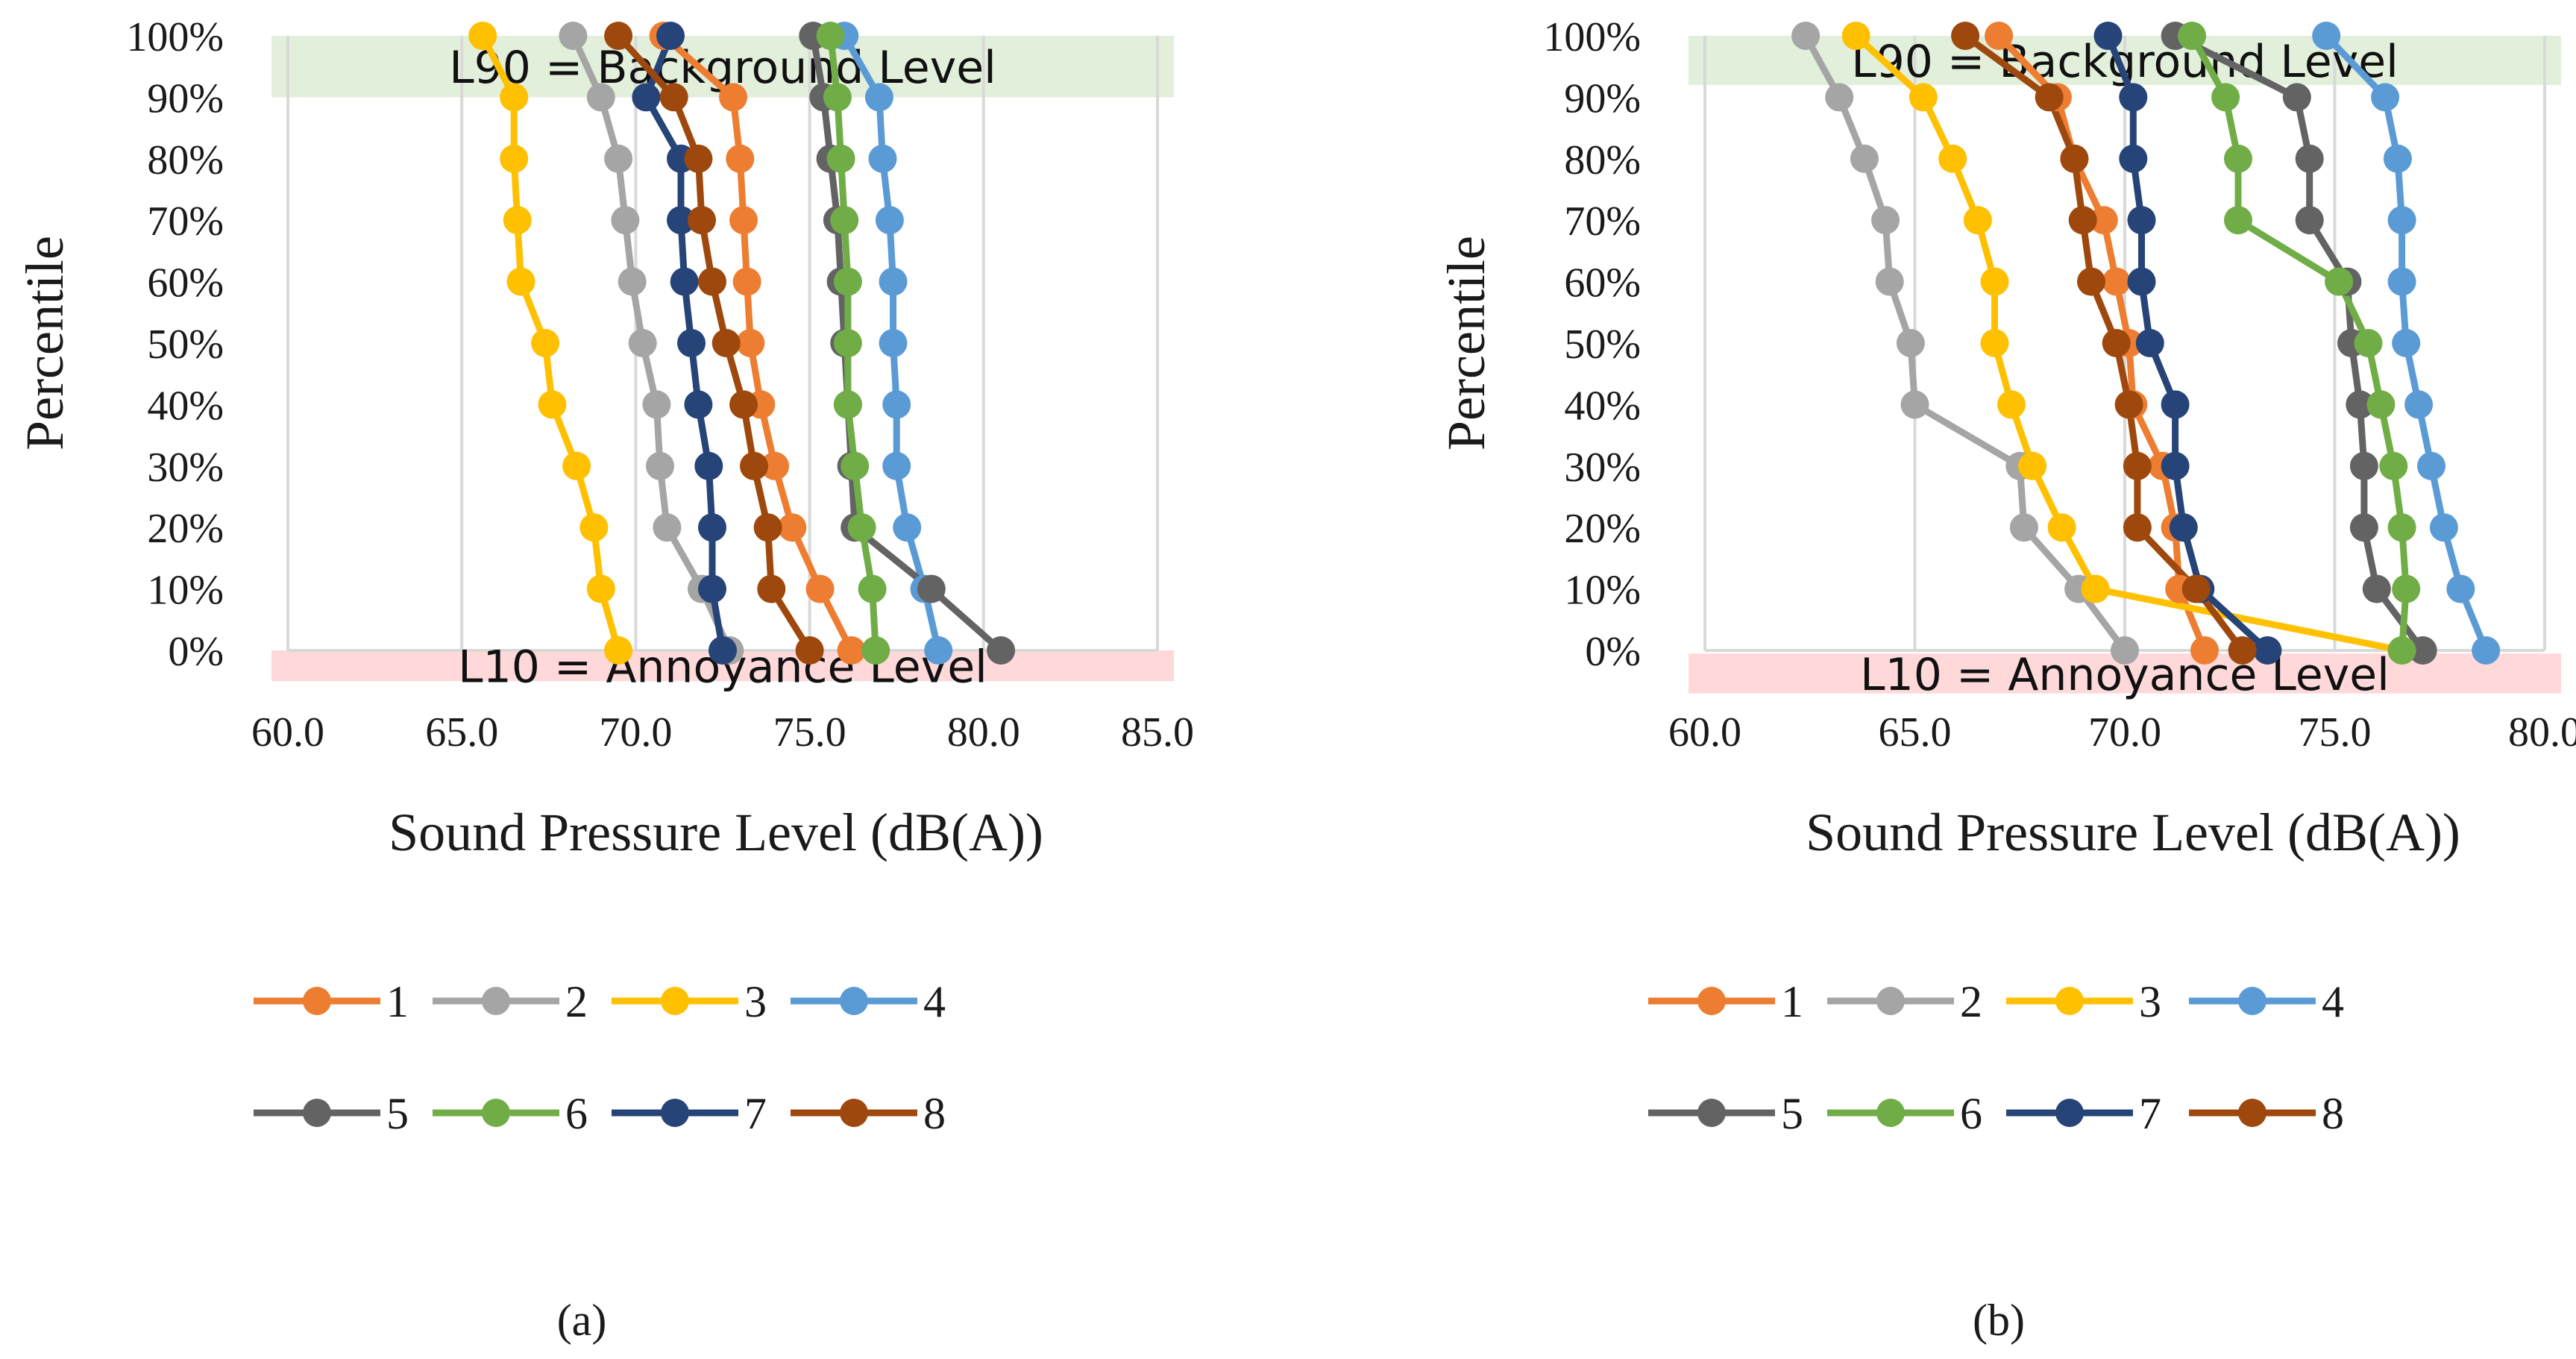 The height and width of the screenshot is (1359, 2576). Describe the element at coordinates (185, 468) in the screenshot. I see `y-tick-label-a-3: 30%` at that location.